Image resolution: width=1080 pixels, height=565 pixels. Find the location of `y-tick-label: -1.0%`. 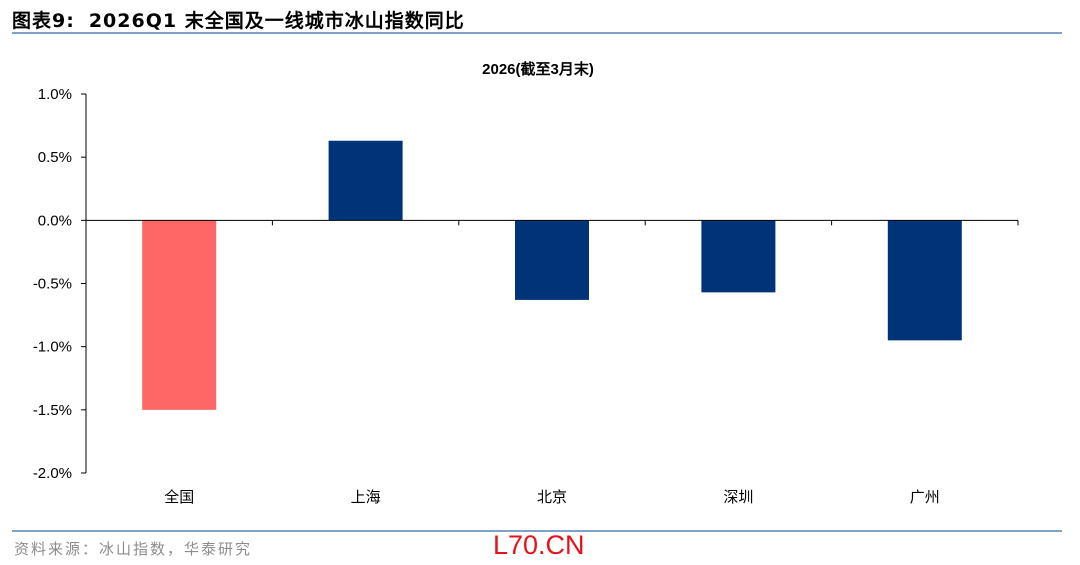

y-tick-label: -1.0% is located at coordinates (52, 347).